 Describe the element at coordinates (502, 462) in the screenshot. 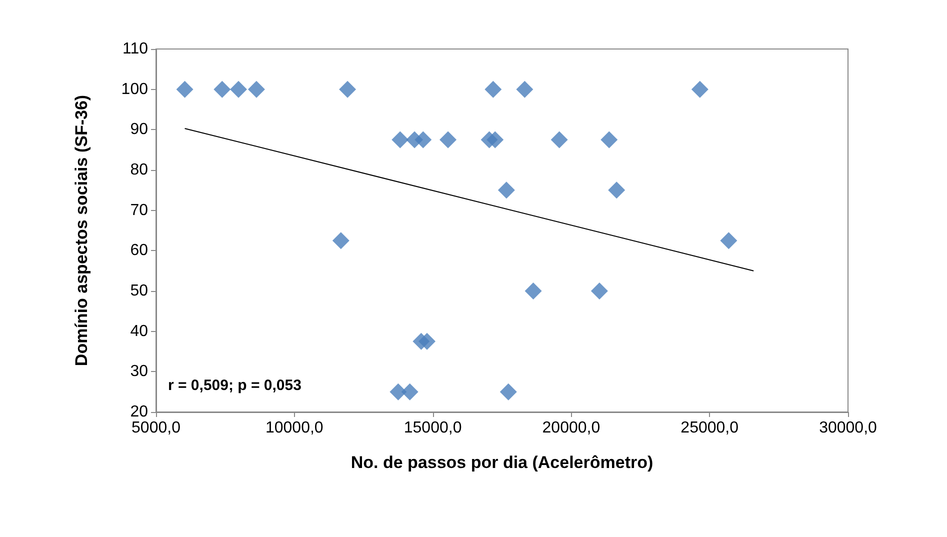

I see `x-axis-title: No. de passos por dia (Acelerômetro)` at that location.